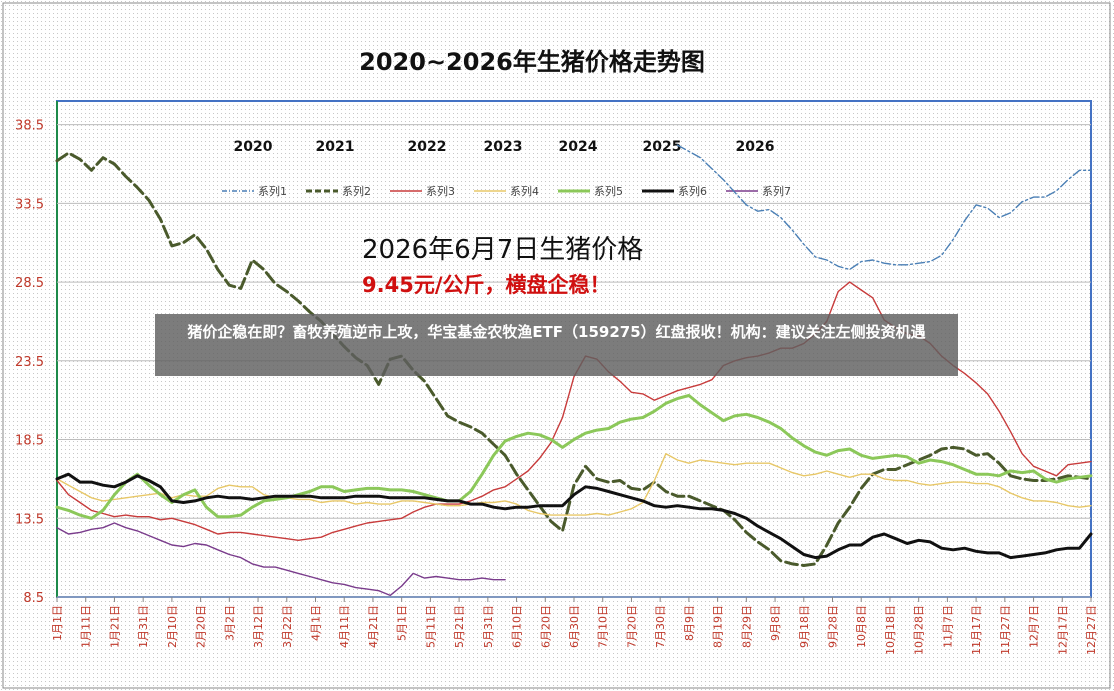 This screenshot has height=691, width=1114. I want to click on x-tick-label: 10月28日, so click(919, 630).